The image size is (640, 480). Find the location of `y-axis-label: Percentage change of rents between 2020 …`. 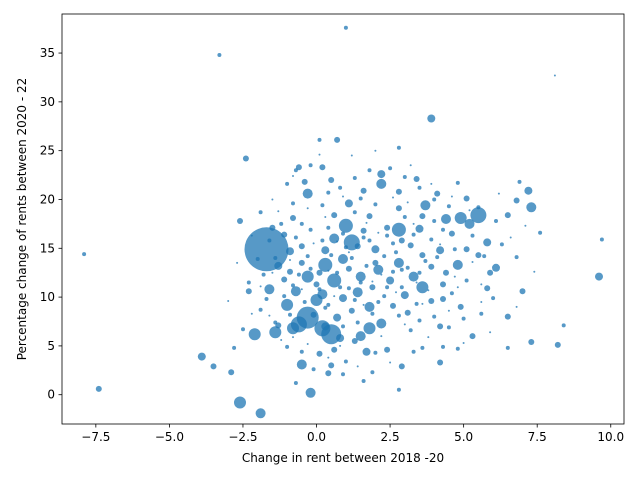

y-axis-label: Percentage change of rents between 2020 … is located at coordinates (22, 219).